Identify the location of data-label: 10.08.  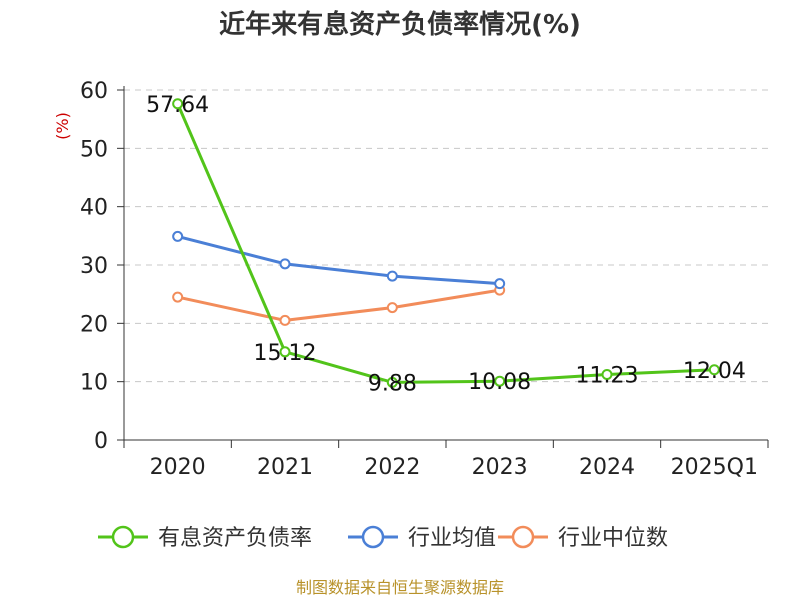
(499, 382).